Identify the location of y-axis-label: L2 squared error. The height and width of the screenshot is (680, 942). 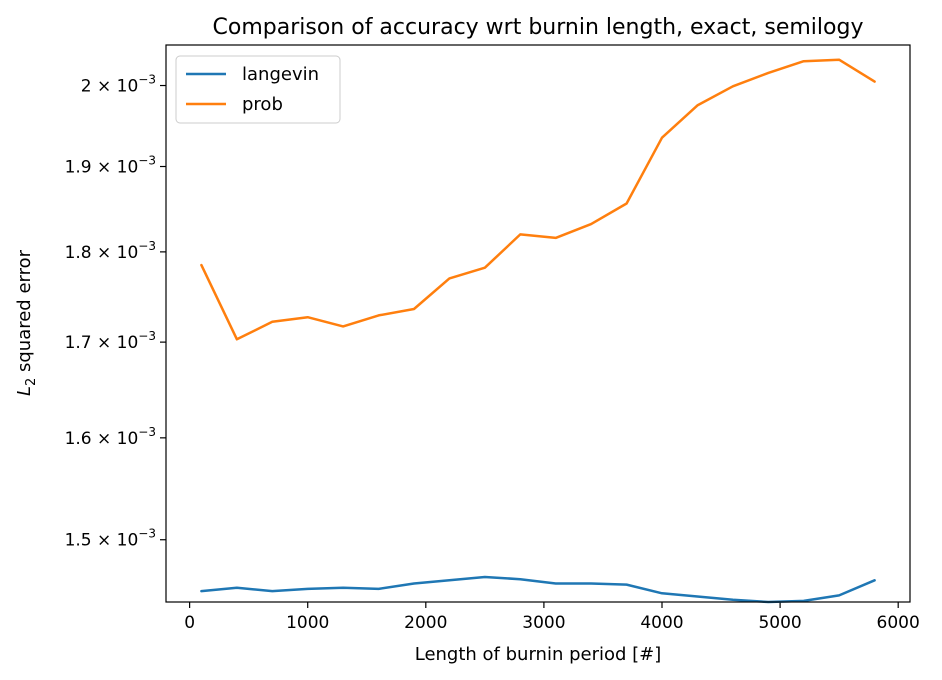
(26, 322).